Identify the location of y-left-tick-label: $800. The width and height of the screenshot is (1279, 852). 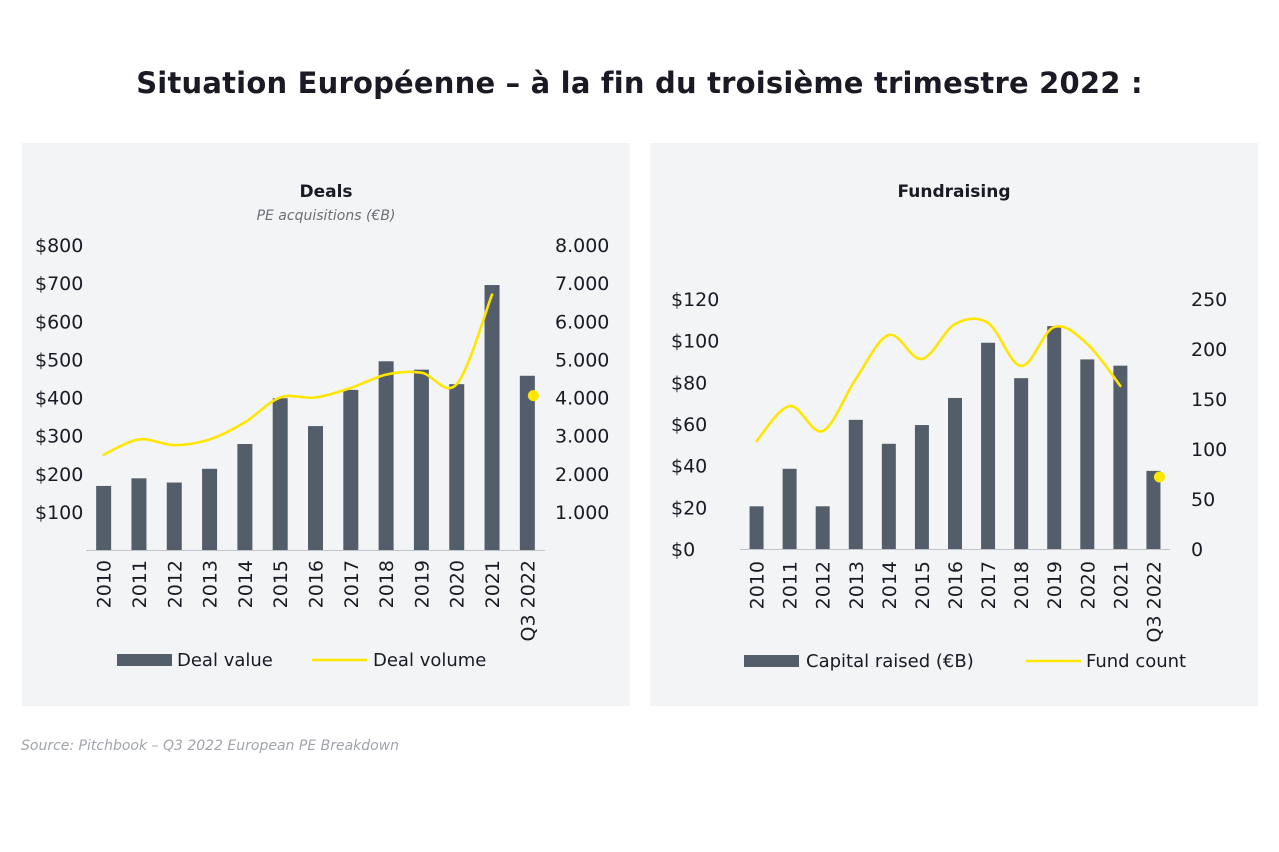
(59, 246).